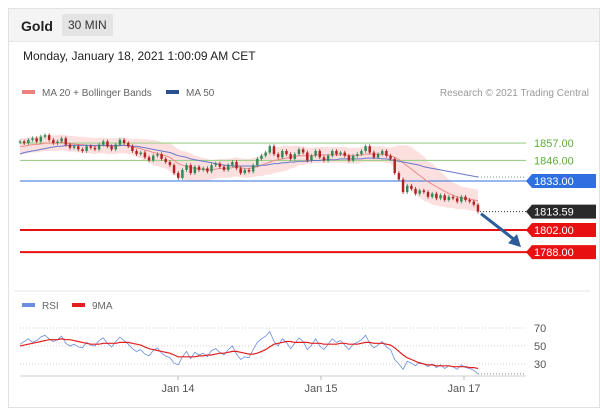  I want to click on credit-text: Research © 2021 Trading Central, so click(514, 93).